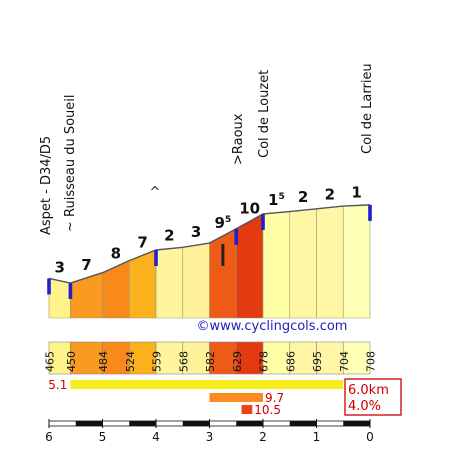 The height and width of the screenshot is (467, 454). Describe the element at coordinates (237, 361) in the screenshot. I see `altitude-label: 629` at that location.